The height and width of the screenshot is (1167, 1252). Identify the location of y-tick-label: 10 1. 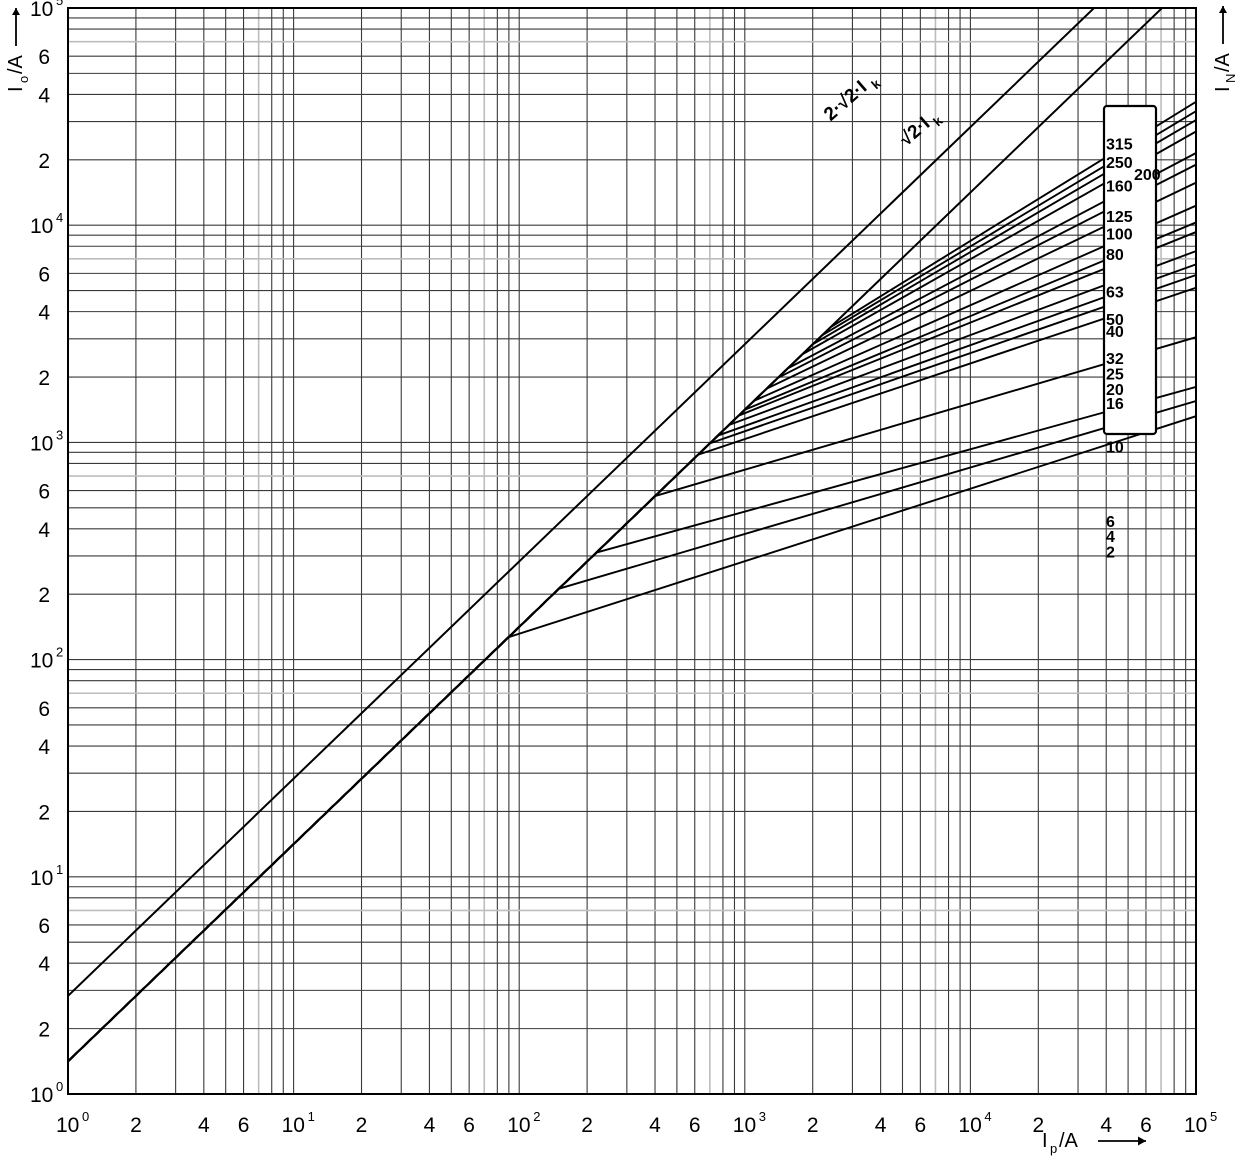
(46, 876).